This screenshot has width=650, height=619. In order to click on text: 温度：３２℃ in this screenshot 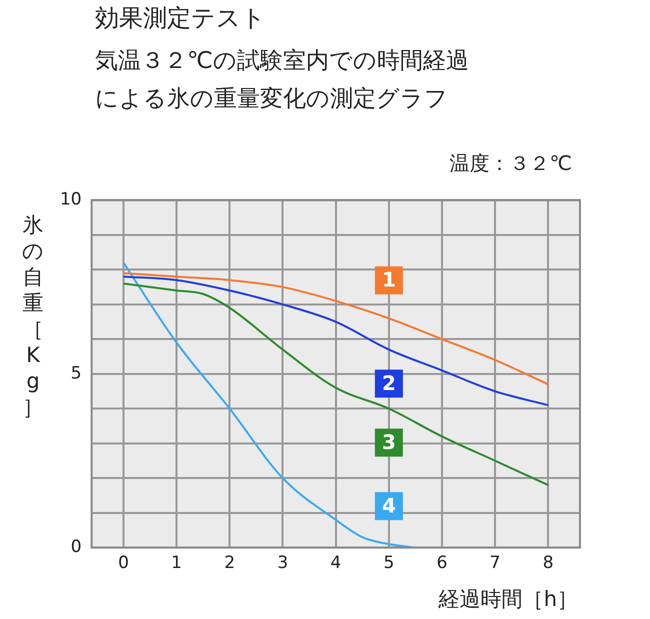, I will do `click(511, 163)`.